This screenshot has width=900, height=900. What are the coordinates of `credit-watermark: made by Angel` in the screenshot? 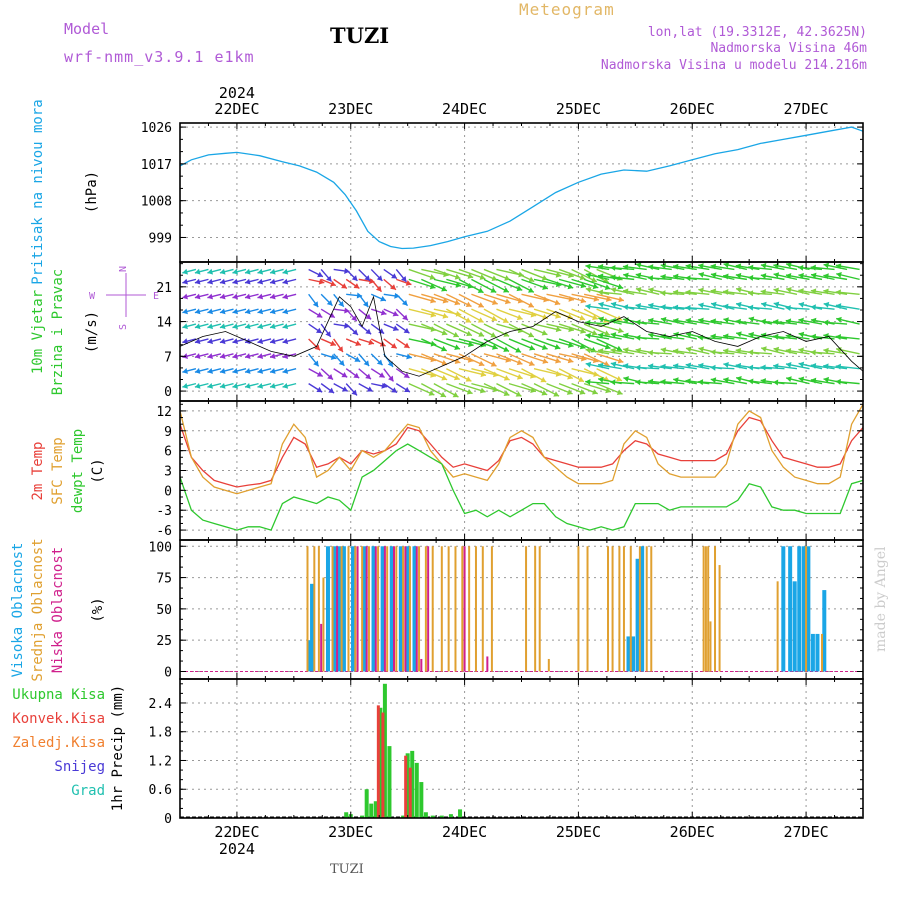 It's located at (881, 599).